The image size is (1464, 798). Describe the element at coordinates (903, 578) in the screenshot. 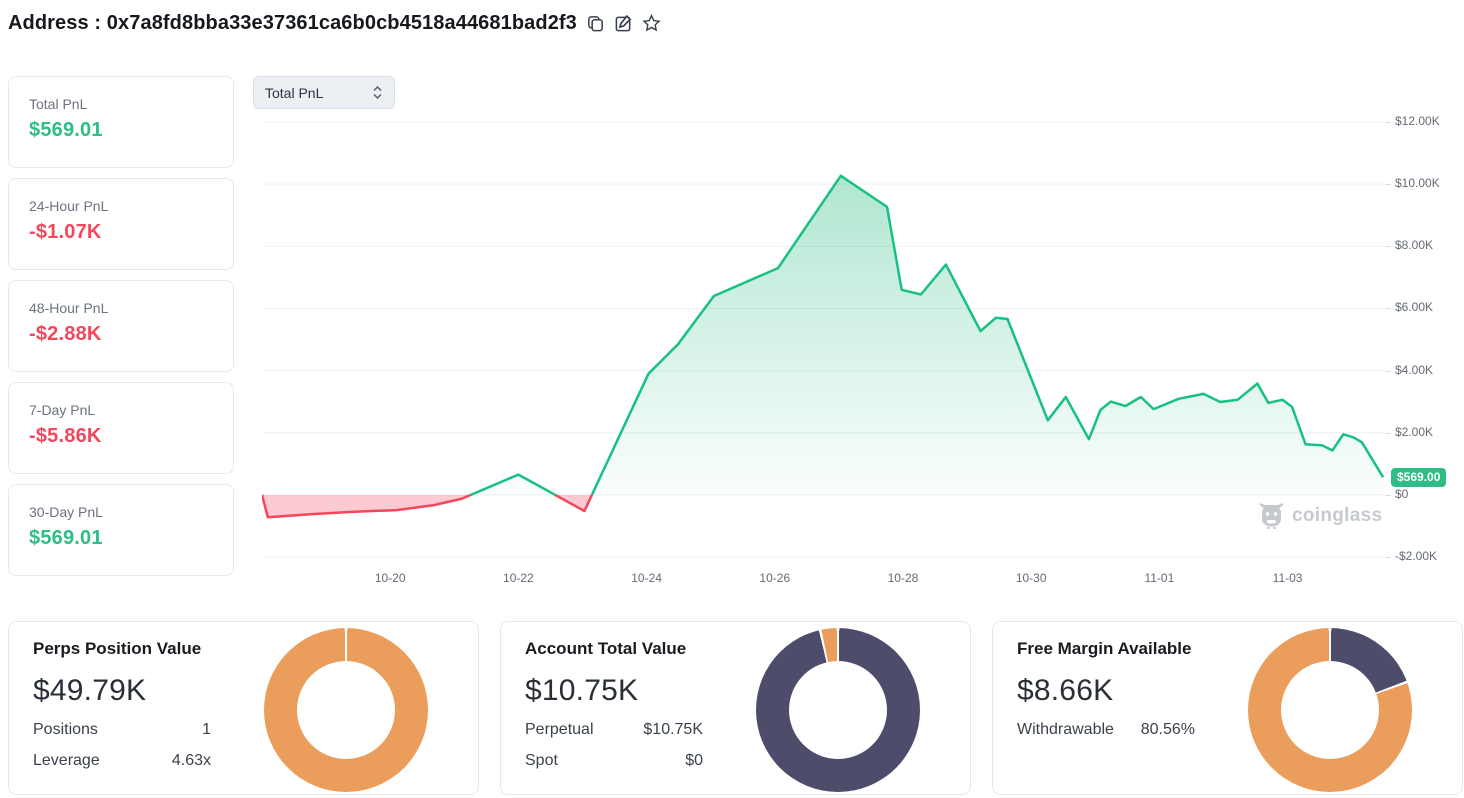

I see `x-axis-tick-label: 10-28` at that location.